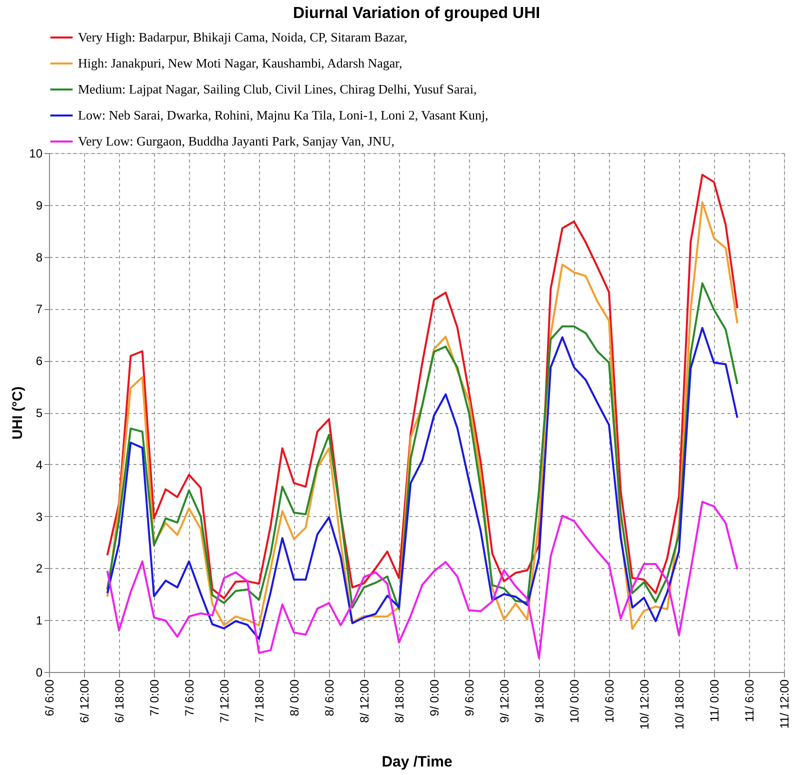 The width and height of the screenshot is (805, 775). I want to click on x-tick-label: 8/ 6:00, so click(329, 697).